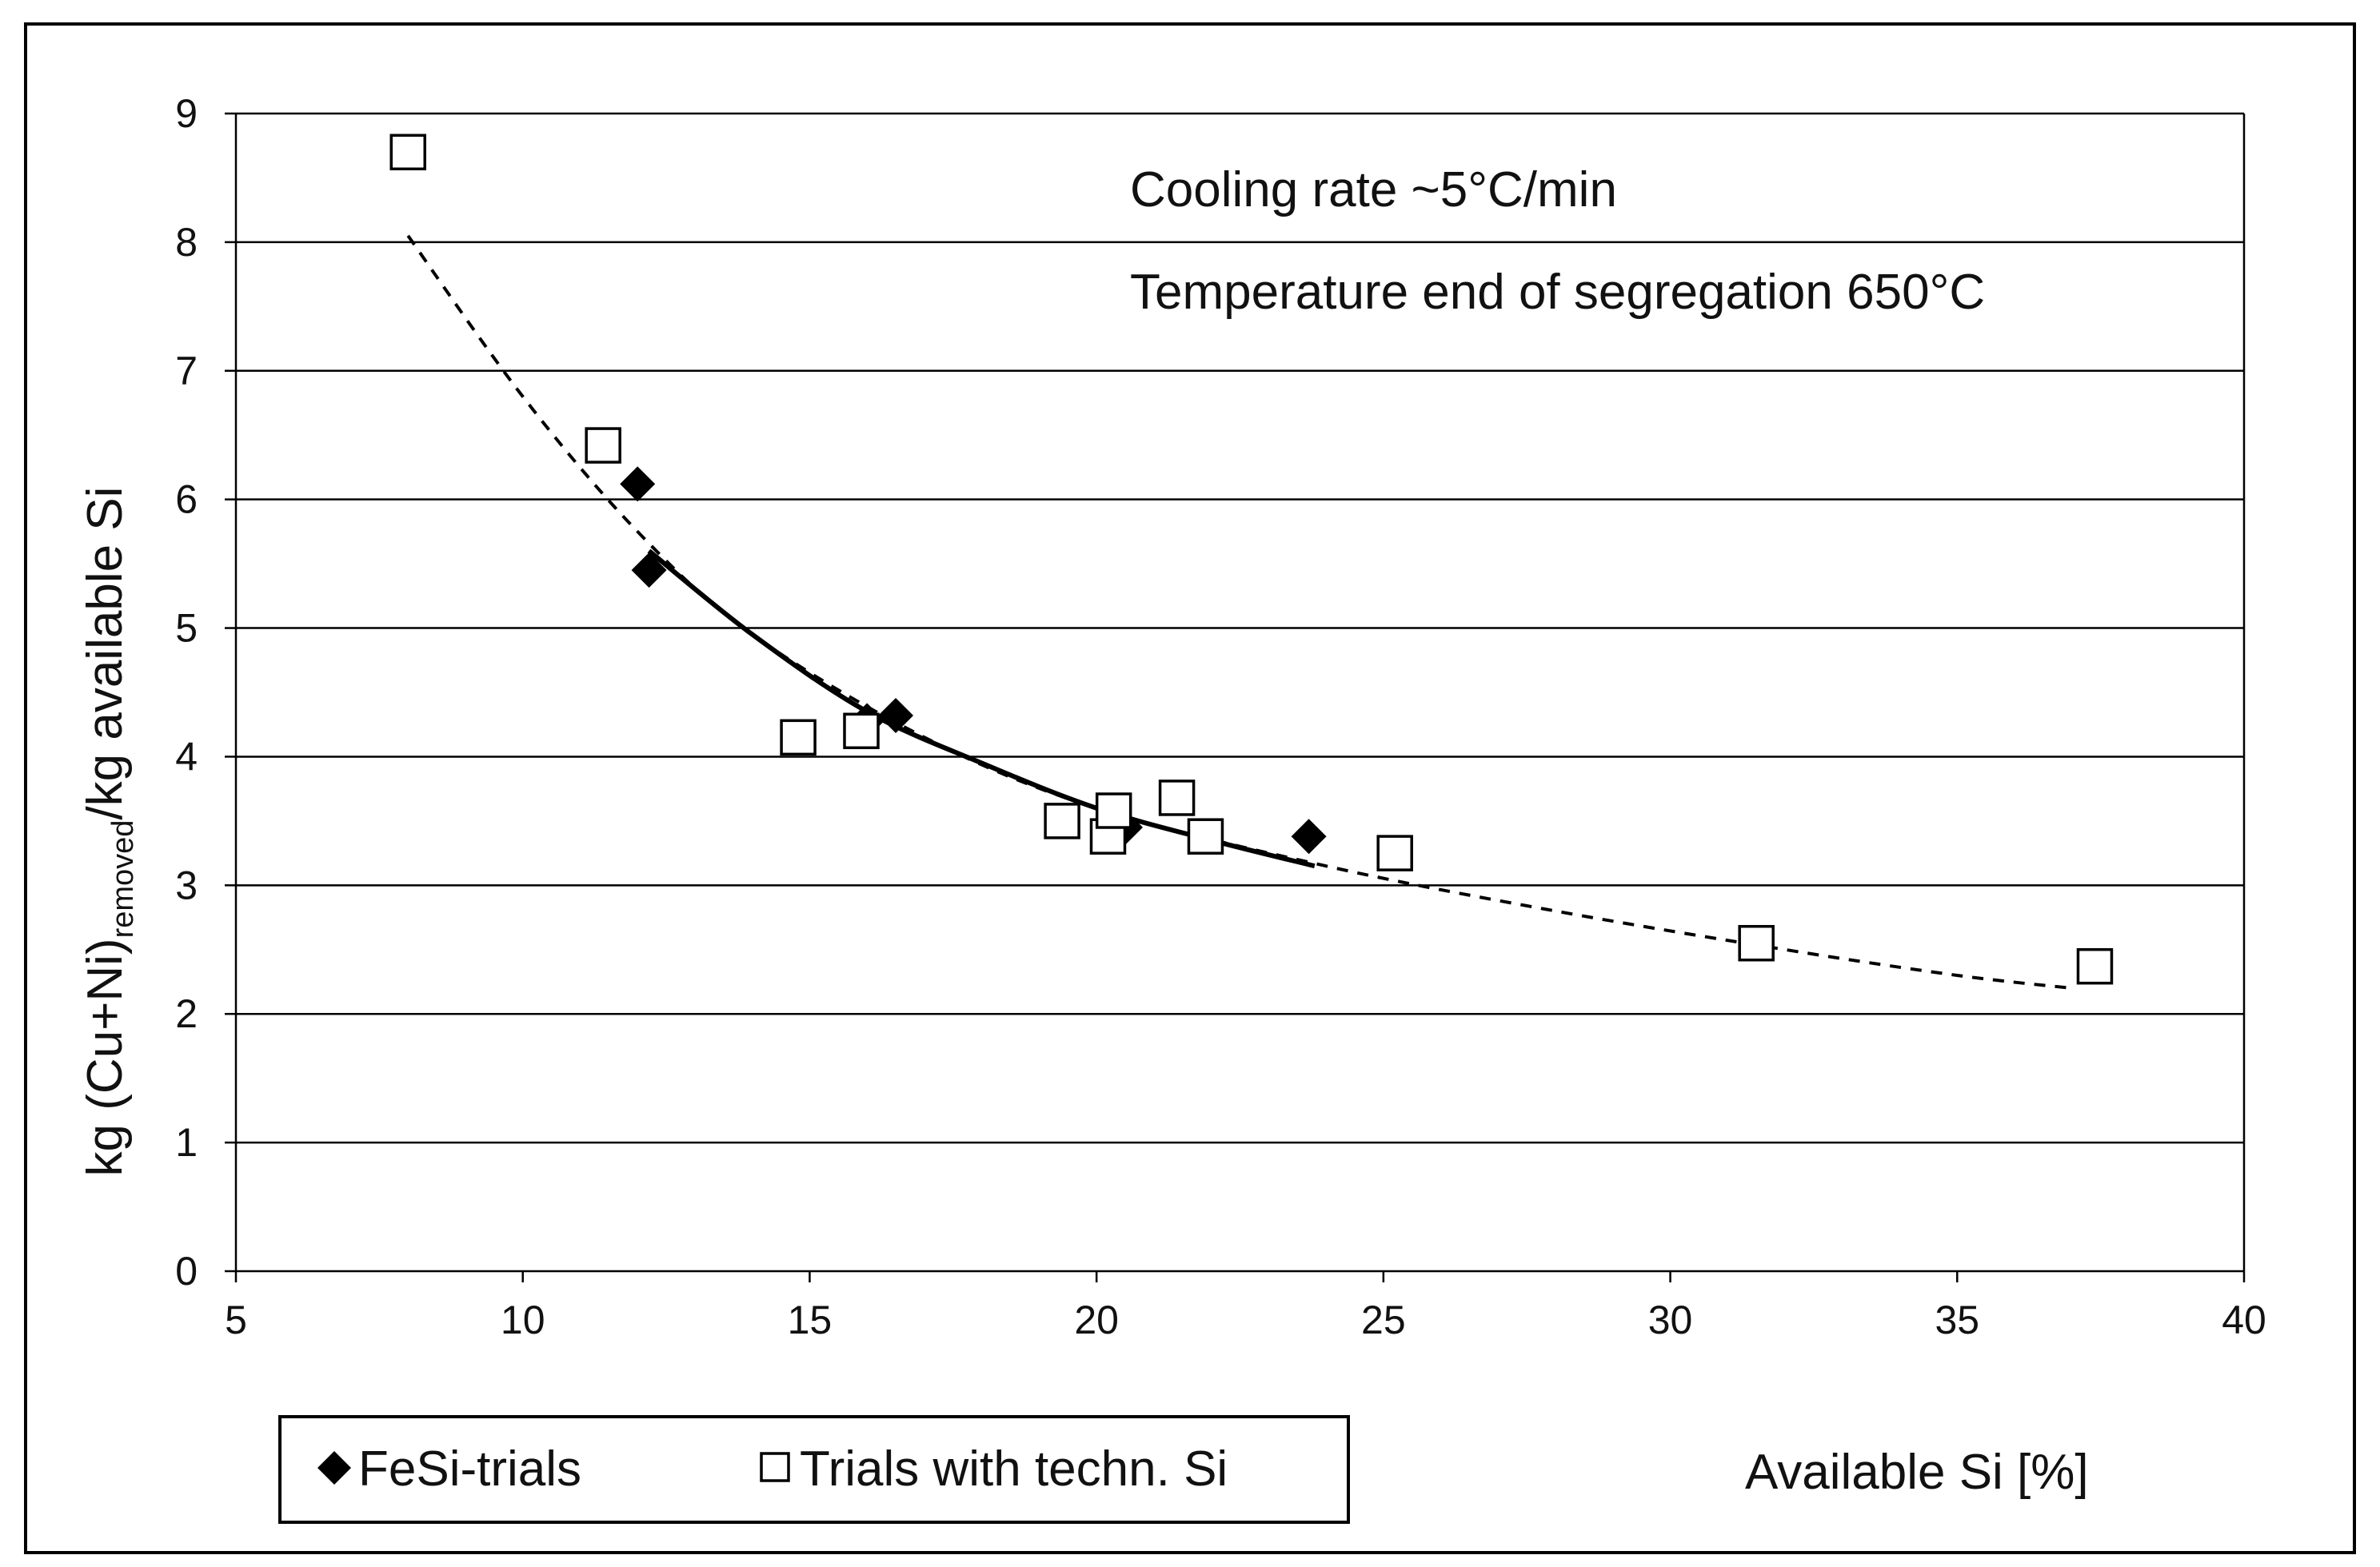 Image resolution: width=2380 pixels, height=1567 pixels. I want to click on y-tick-label: 8, so click(186, 242).